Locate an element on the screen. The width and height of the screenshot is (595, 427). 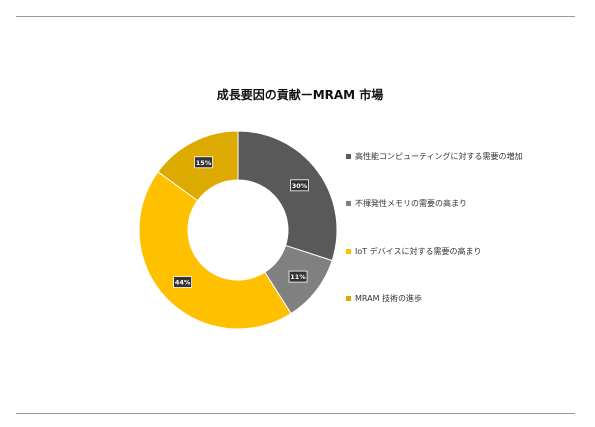
data-label-nvm: 11% is located at coordinates (298, 276).